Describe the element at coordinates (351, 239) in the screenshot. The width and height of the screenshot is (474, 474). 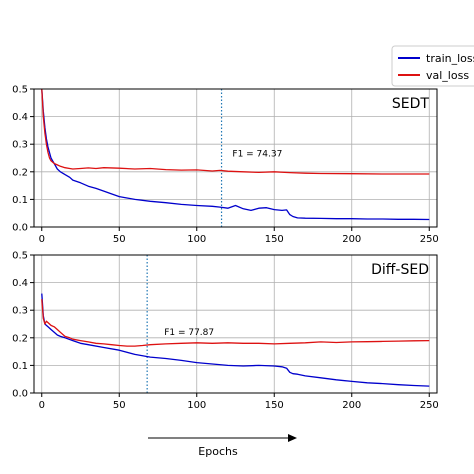
I see `sedt-xtick-label: 200` at that location.